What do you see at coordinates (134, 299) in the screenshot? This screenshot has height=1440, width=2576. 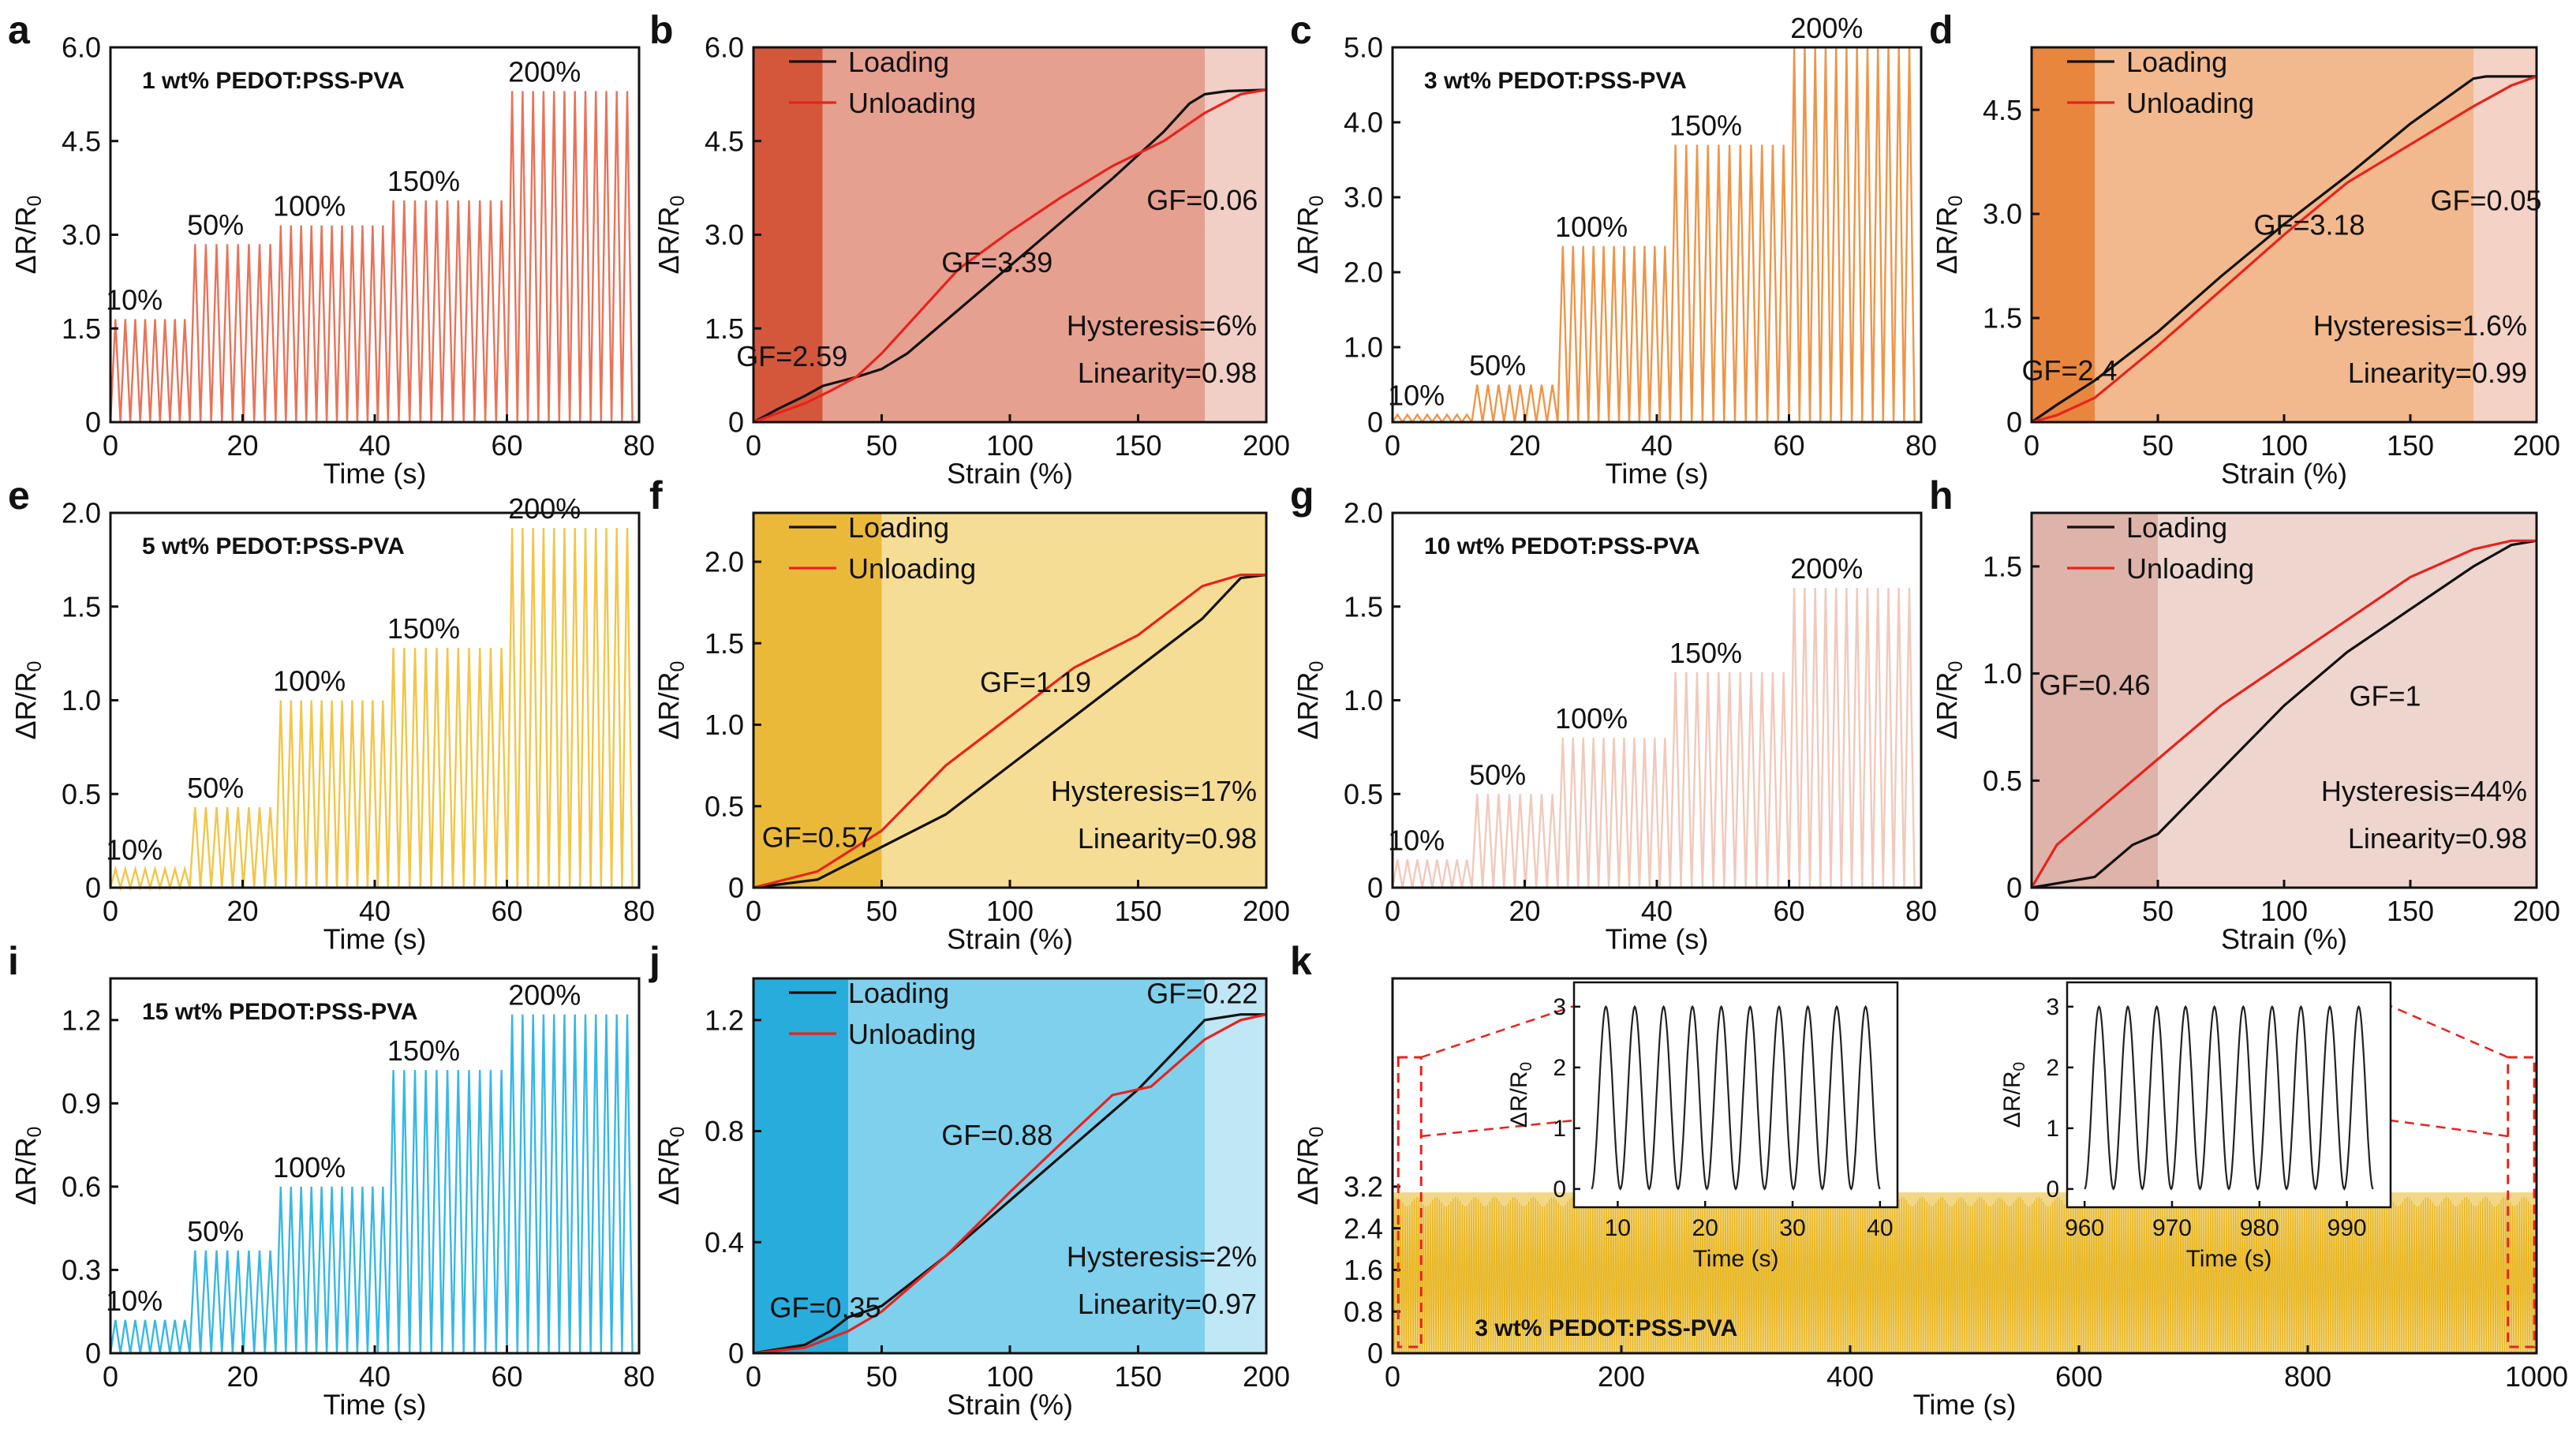 I see `step-label-a: 10%` at bounding box center [134, 299].